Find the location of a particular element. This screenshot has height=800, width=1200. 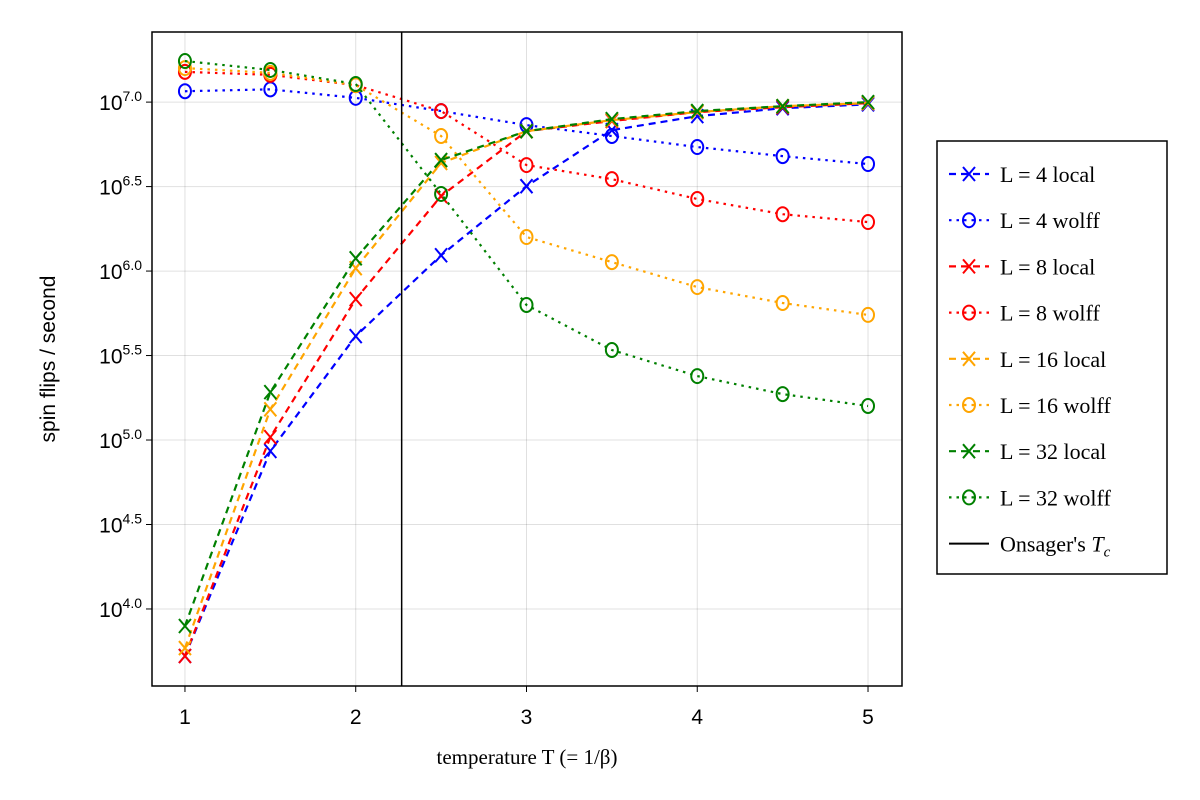

legend-label: L = 8 local is located at coordinates (1047, 266).